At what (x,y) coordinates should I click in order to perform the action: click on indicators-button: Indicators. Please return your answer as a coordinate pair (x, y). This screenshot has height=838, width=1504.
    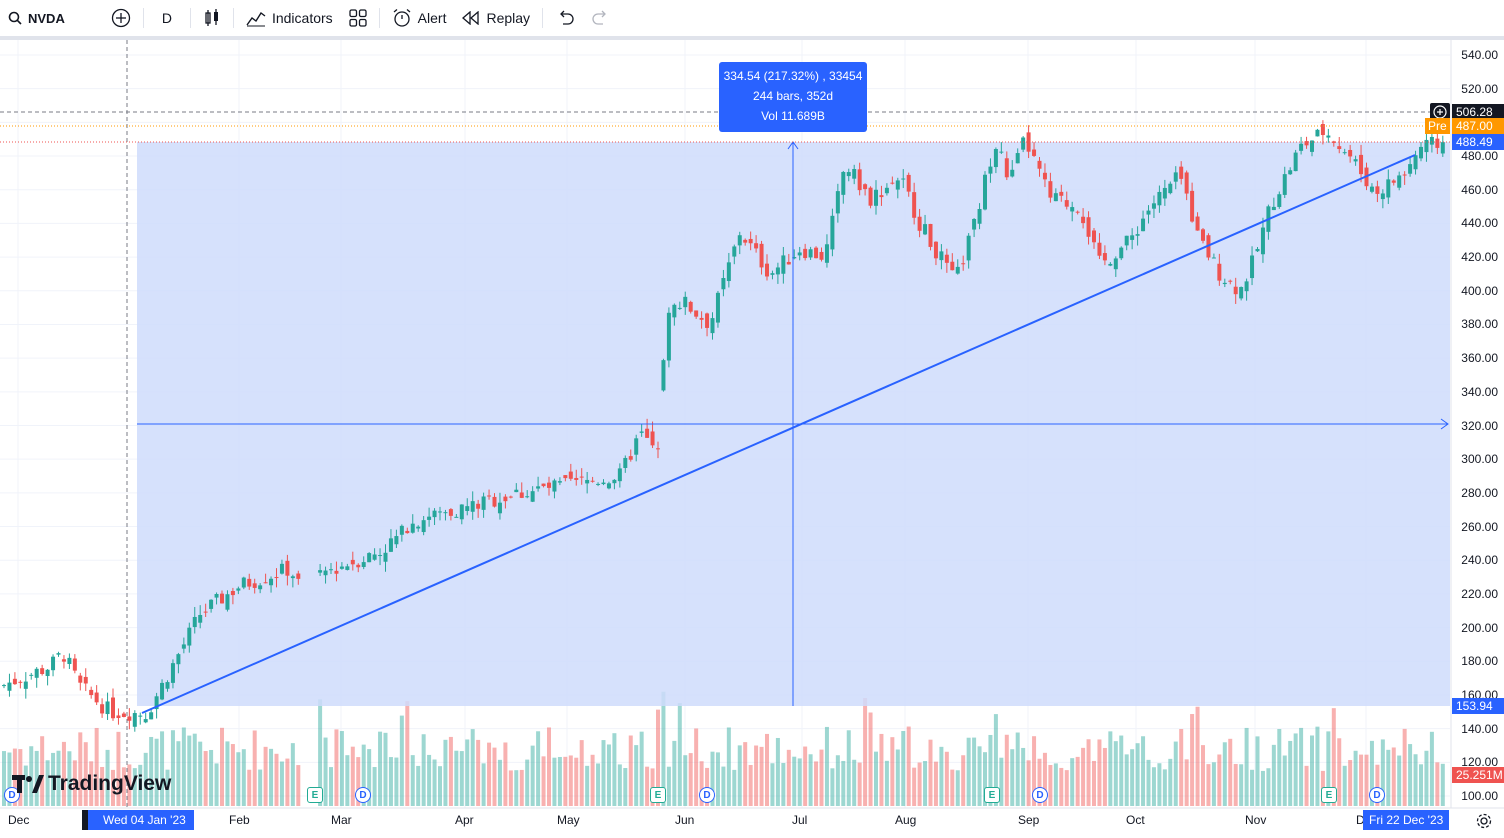
    Looking at the image, I should click on (289, 18).